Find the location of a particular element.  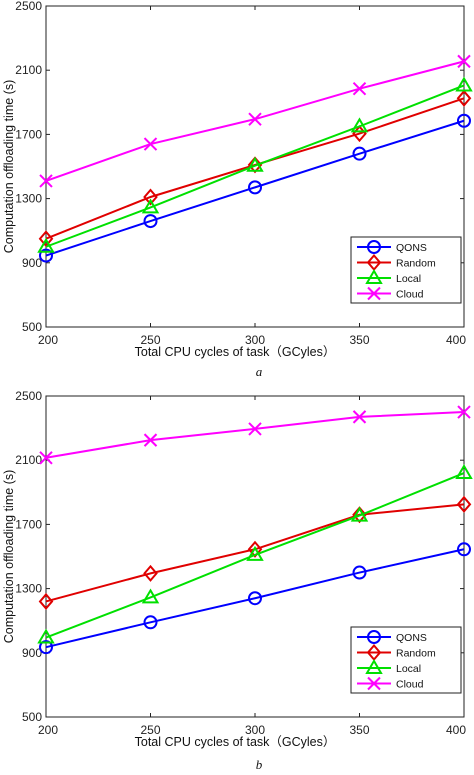

series-qons is located at coordinates (255, 598).